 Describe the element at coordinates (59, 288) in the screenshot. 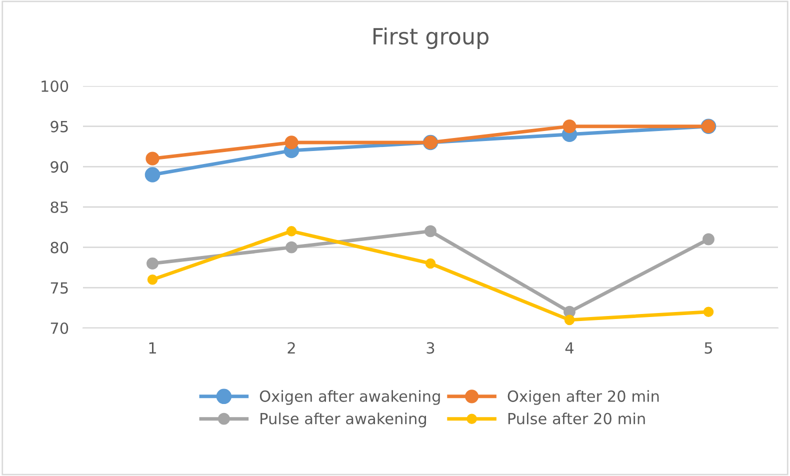

I see `y-tick-label: 75` at that location.